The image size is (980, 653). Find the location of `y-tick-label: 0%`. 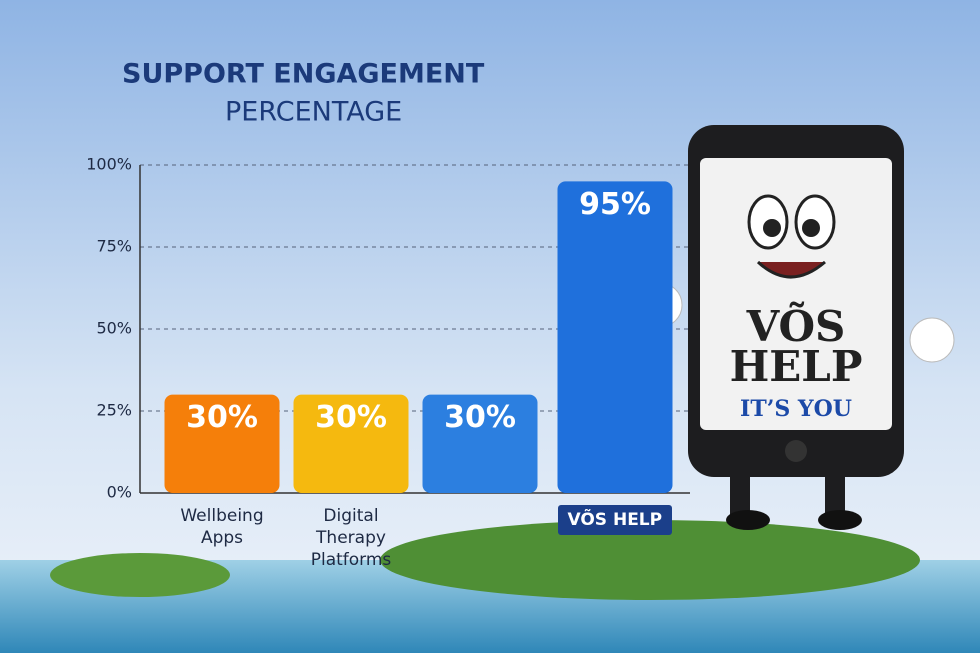

y-tick-label: 0% is located at coordinates (119, 492).